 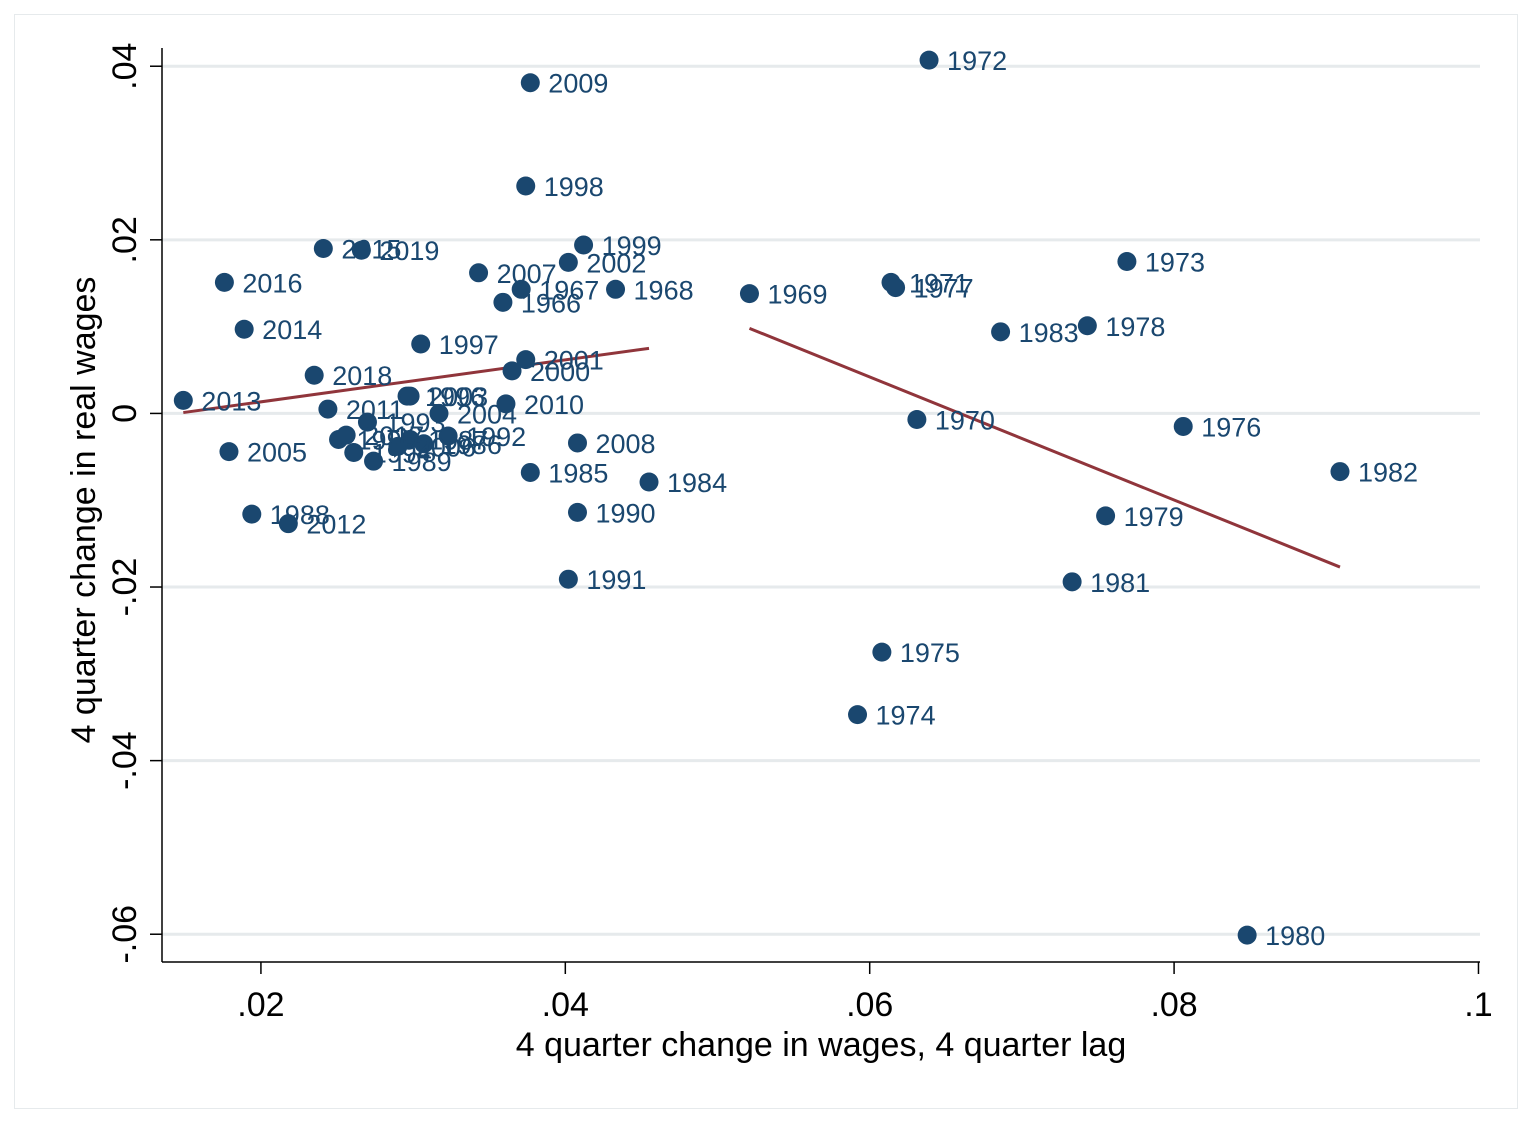 What do you see at coordinates (568, 579) in the screenshot?
I see `point-1991` at bounding box center [568, 579].